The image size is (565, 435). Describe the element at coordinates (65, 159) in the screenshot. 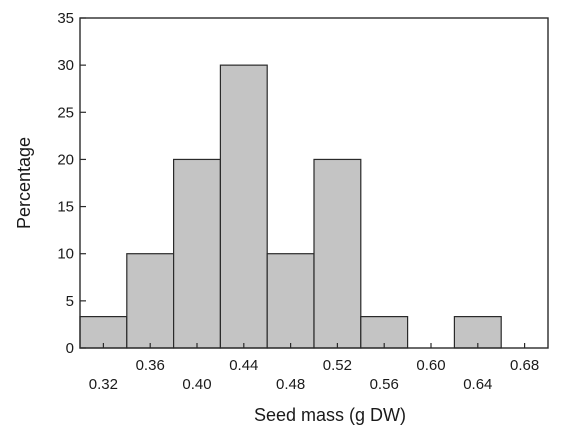

I see `y-tick-label: 20` at that location.